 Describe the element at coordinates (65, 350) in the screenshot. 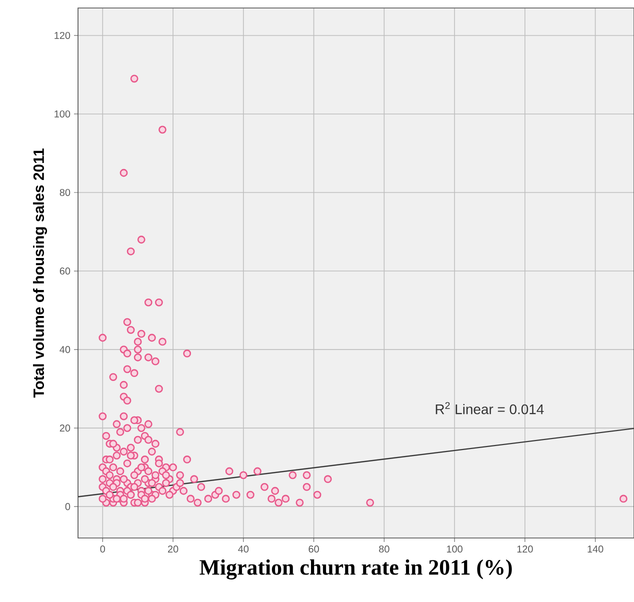

I see `y-tick-label: 40` at that location.